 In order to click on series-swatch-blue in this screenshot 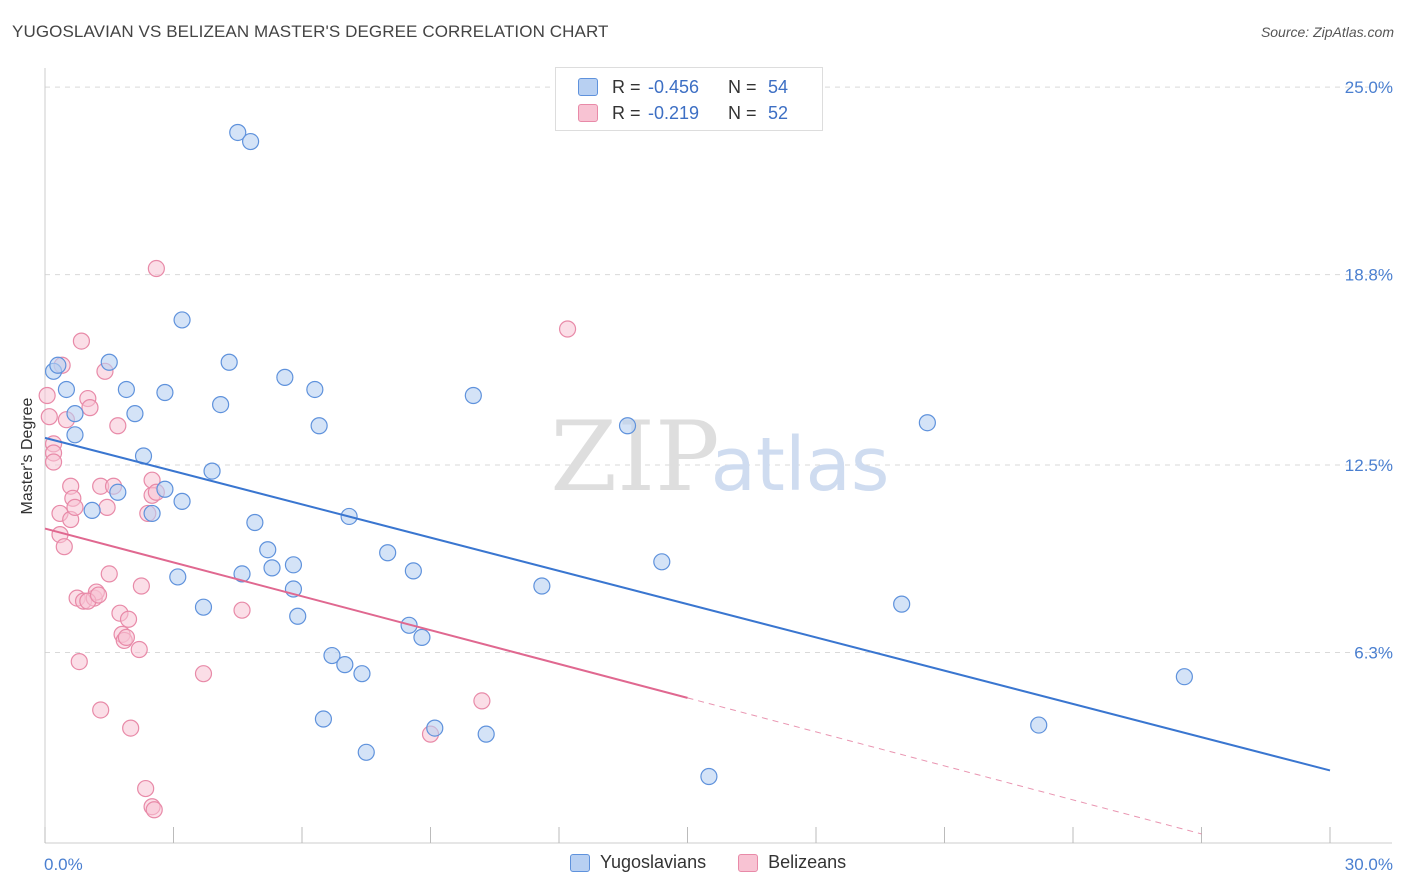, I will do `click(580, 862)`.